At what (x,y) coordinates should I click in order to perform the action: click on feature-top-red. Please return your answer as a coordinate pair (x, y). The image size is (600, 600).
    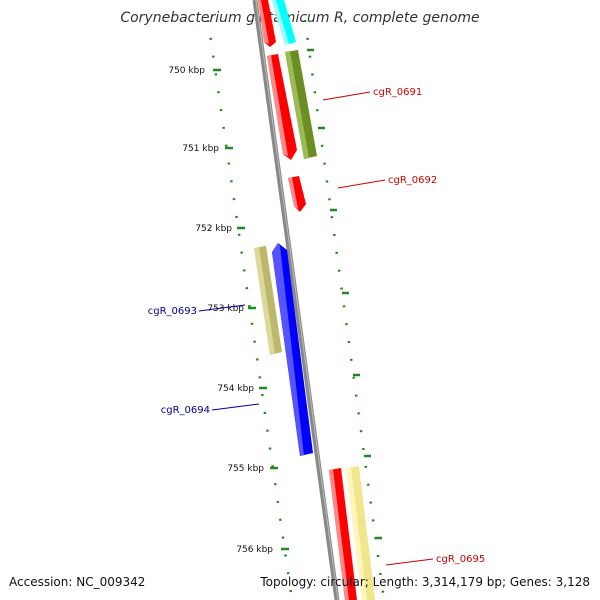
    Looking at the image, I should click on (267, 23).